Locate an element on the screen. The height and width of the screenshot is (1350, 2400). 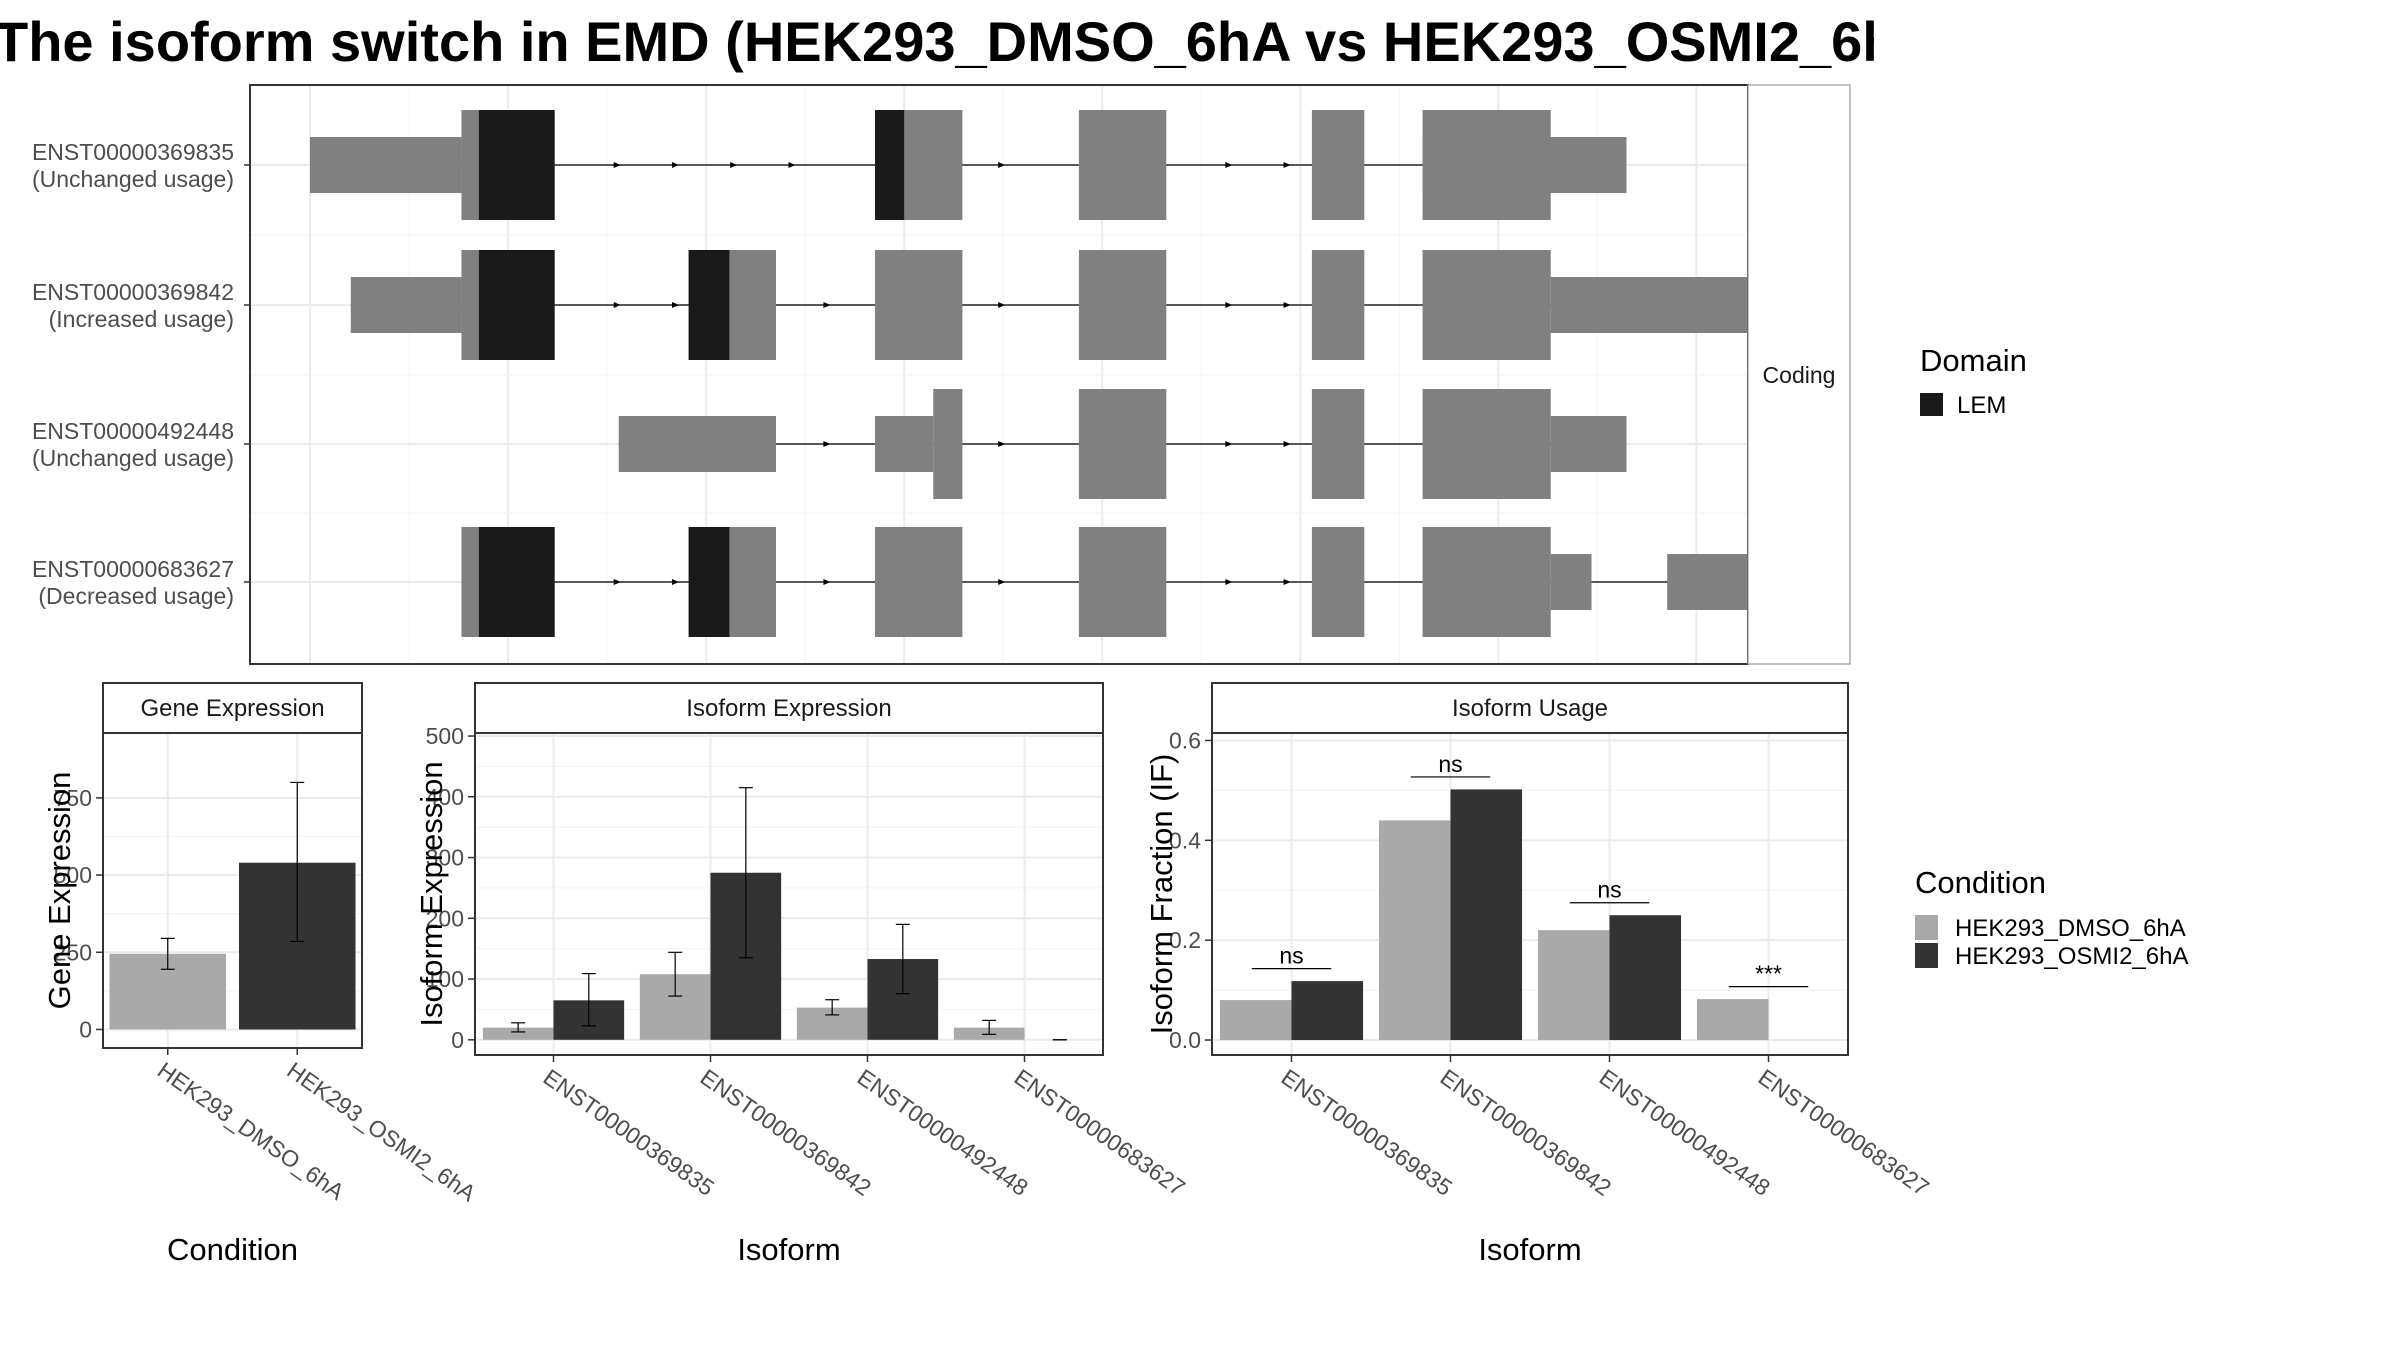
x-axis-label: Condition is located at coordinates (232, 1249).